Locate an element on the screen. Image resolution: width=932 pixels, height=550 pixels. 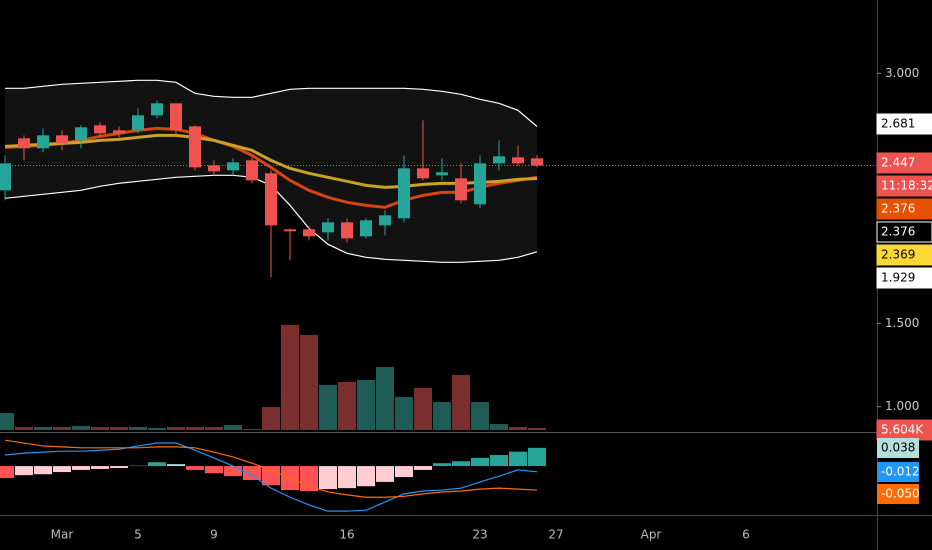
y-tick-label: 1.000 is located at coordinates (902, 406).